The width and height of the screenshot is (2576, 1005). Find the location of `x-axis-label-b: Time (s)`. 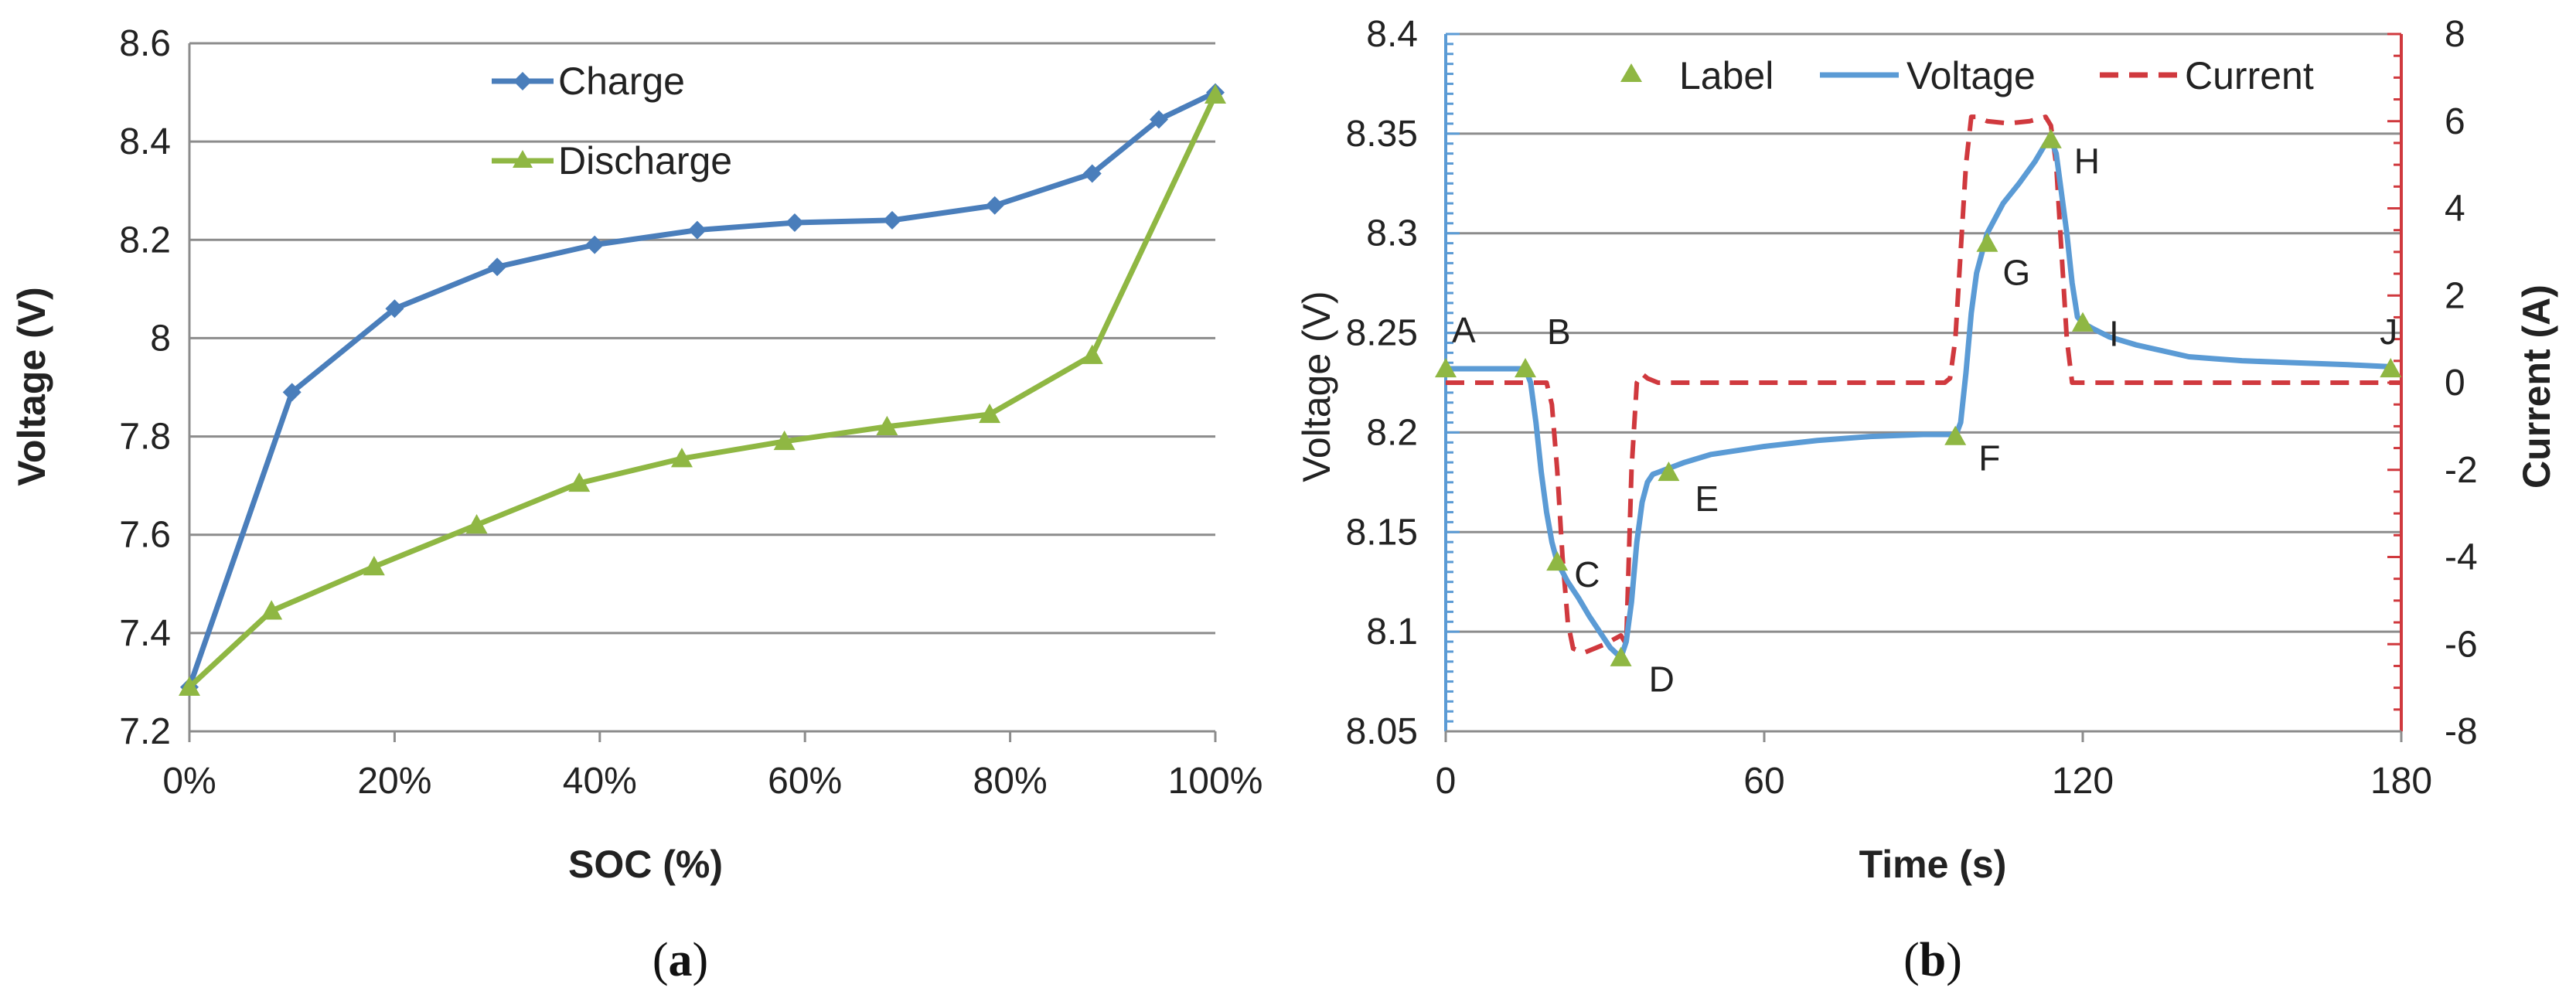

x-axis-label-b: Time (s) is located at coordinates (1933, 865).